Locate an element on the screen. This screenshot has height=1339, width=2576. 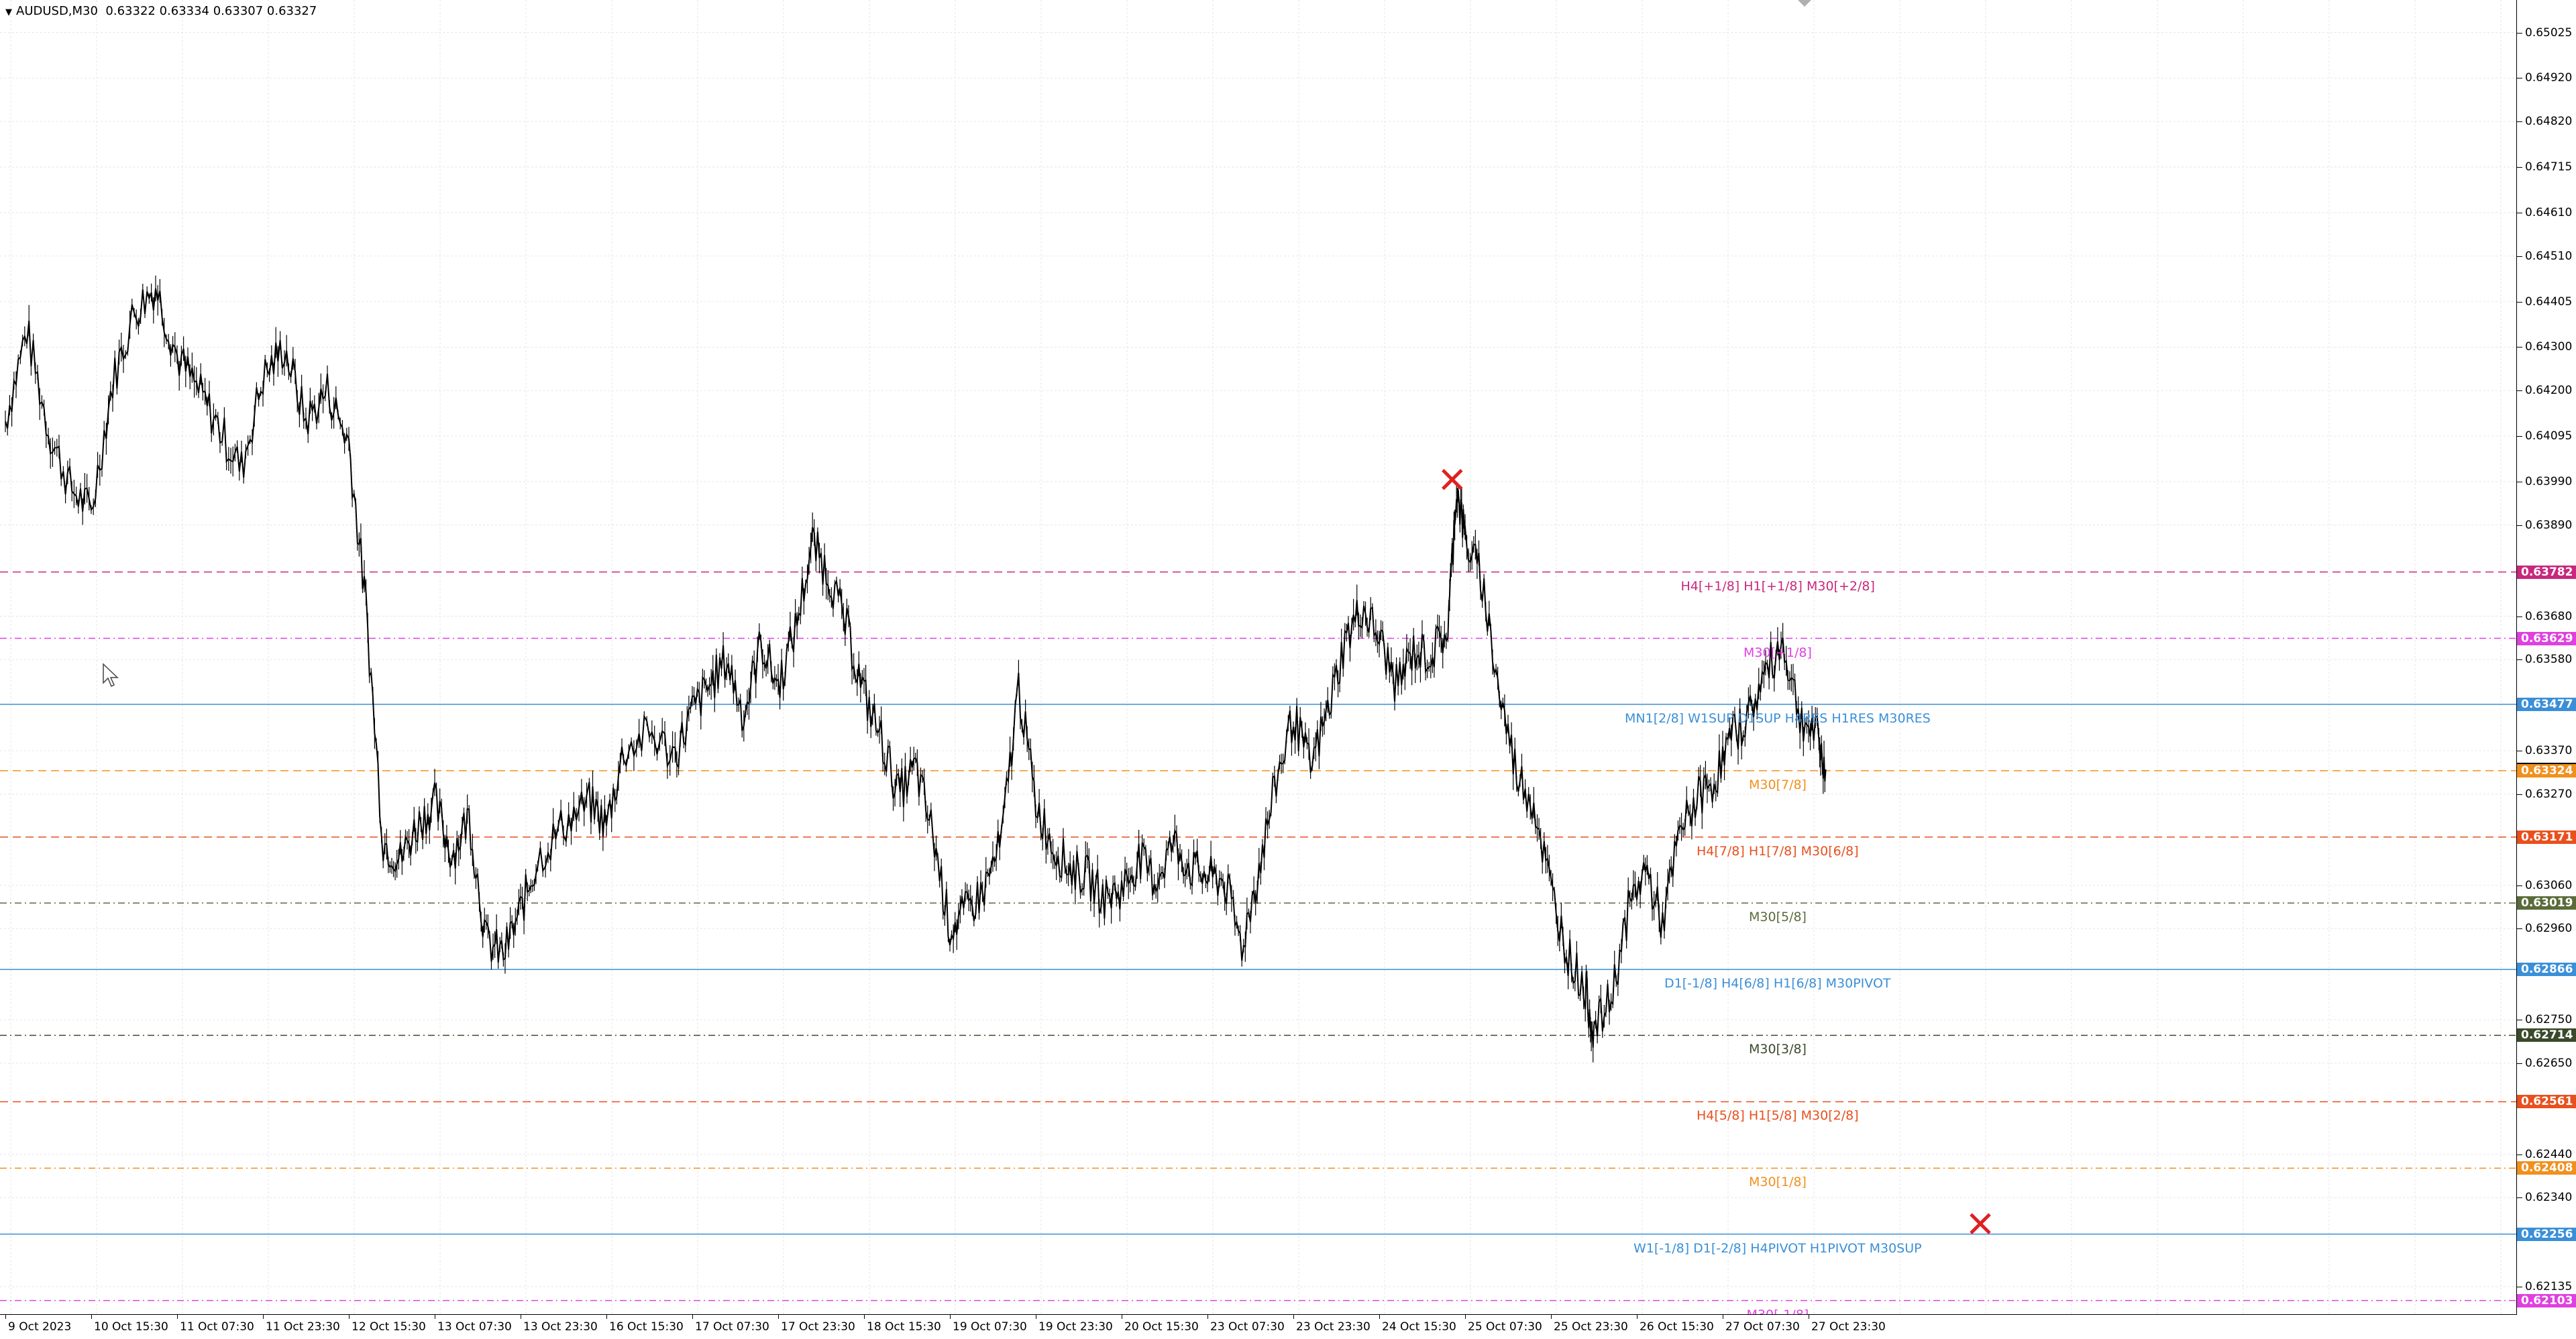
time-axis-label: 27 Oct 23:30 is located at coordinates (1848, 1327).